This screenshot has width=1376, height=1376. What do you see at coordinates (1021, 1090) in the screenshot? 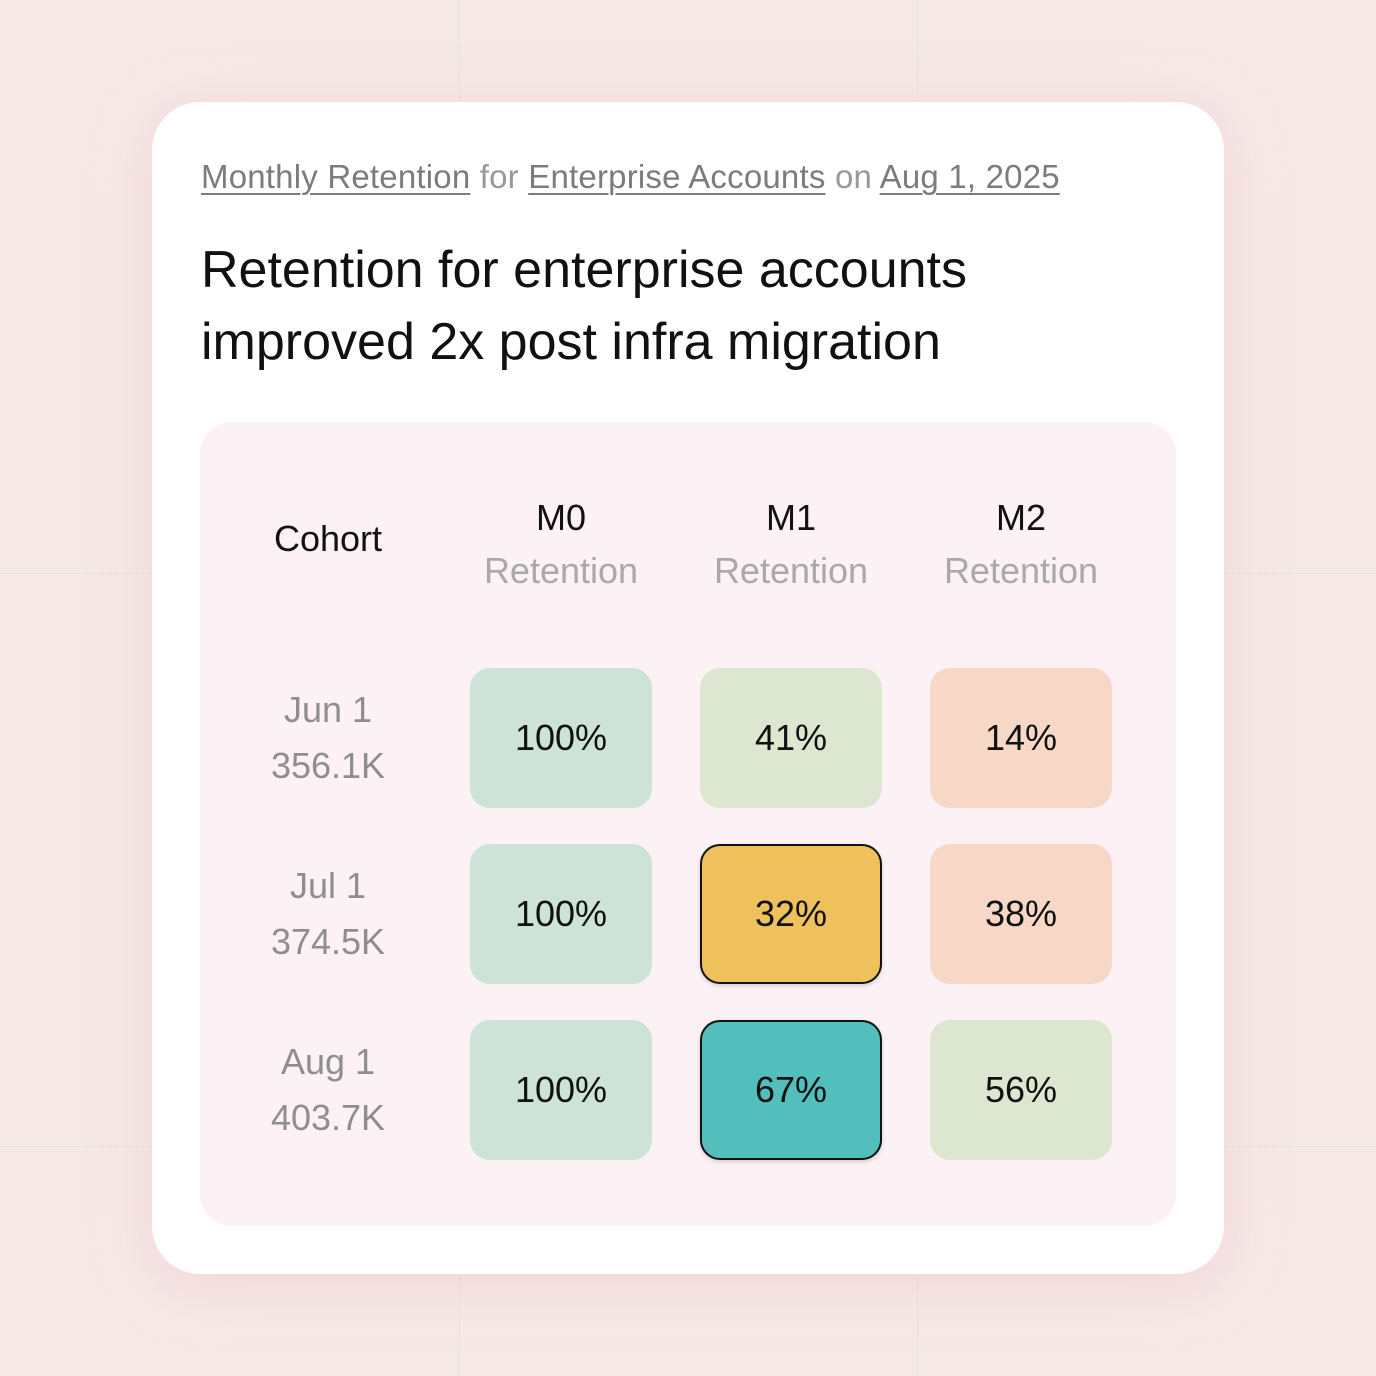
I see `retention-cell: 56%` at bounding box center [1021, 1090].